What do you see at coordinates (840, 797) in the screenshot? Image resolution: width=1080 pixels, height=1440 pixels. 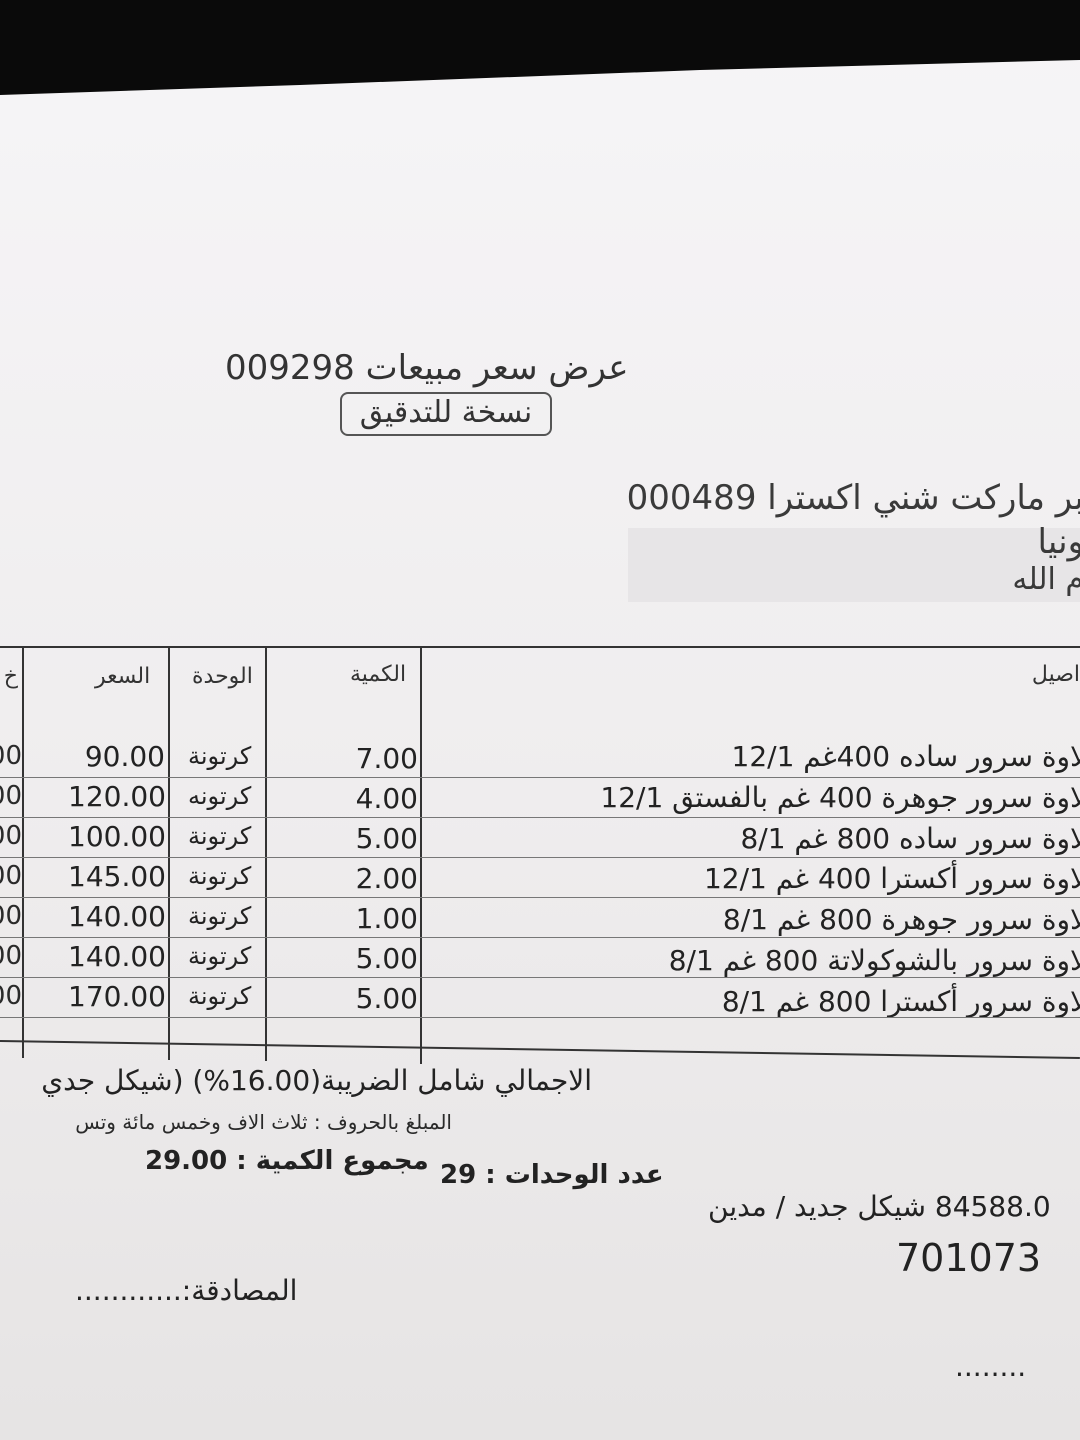 I see `row-description: لاوة سرور جوهرة 400 غم بالفستق 12/1` at bounding box center [840, 797].